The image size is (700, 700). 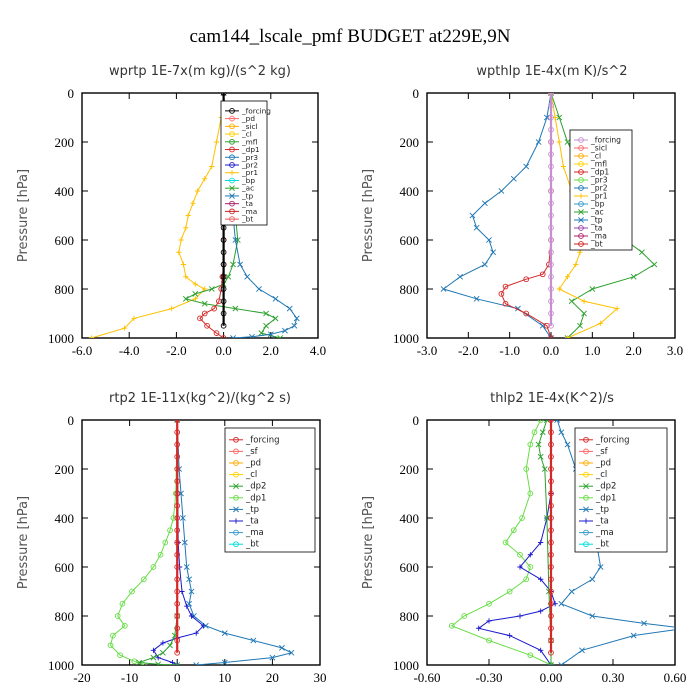 I want to click on series-line-tp, so click(x=497, y=215).